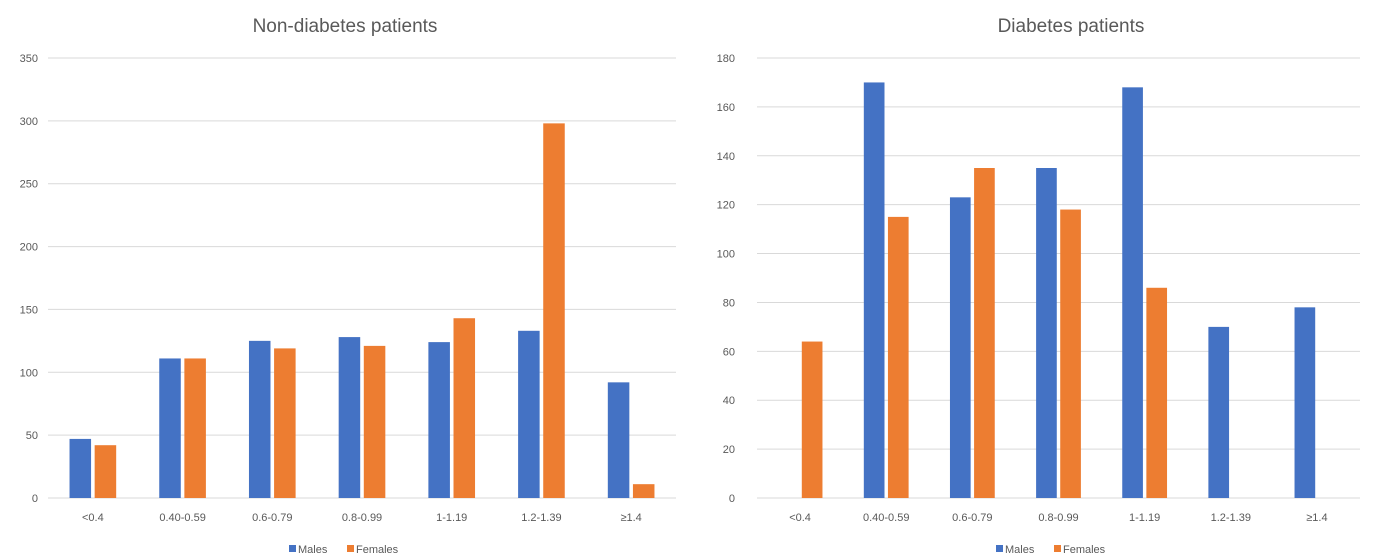 The height and width of the screenshot is (557, 1381). Describe the element at coordinates (729, 303) in the screenshot. I see `y-tick-label: 80` at that location.